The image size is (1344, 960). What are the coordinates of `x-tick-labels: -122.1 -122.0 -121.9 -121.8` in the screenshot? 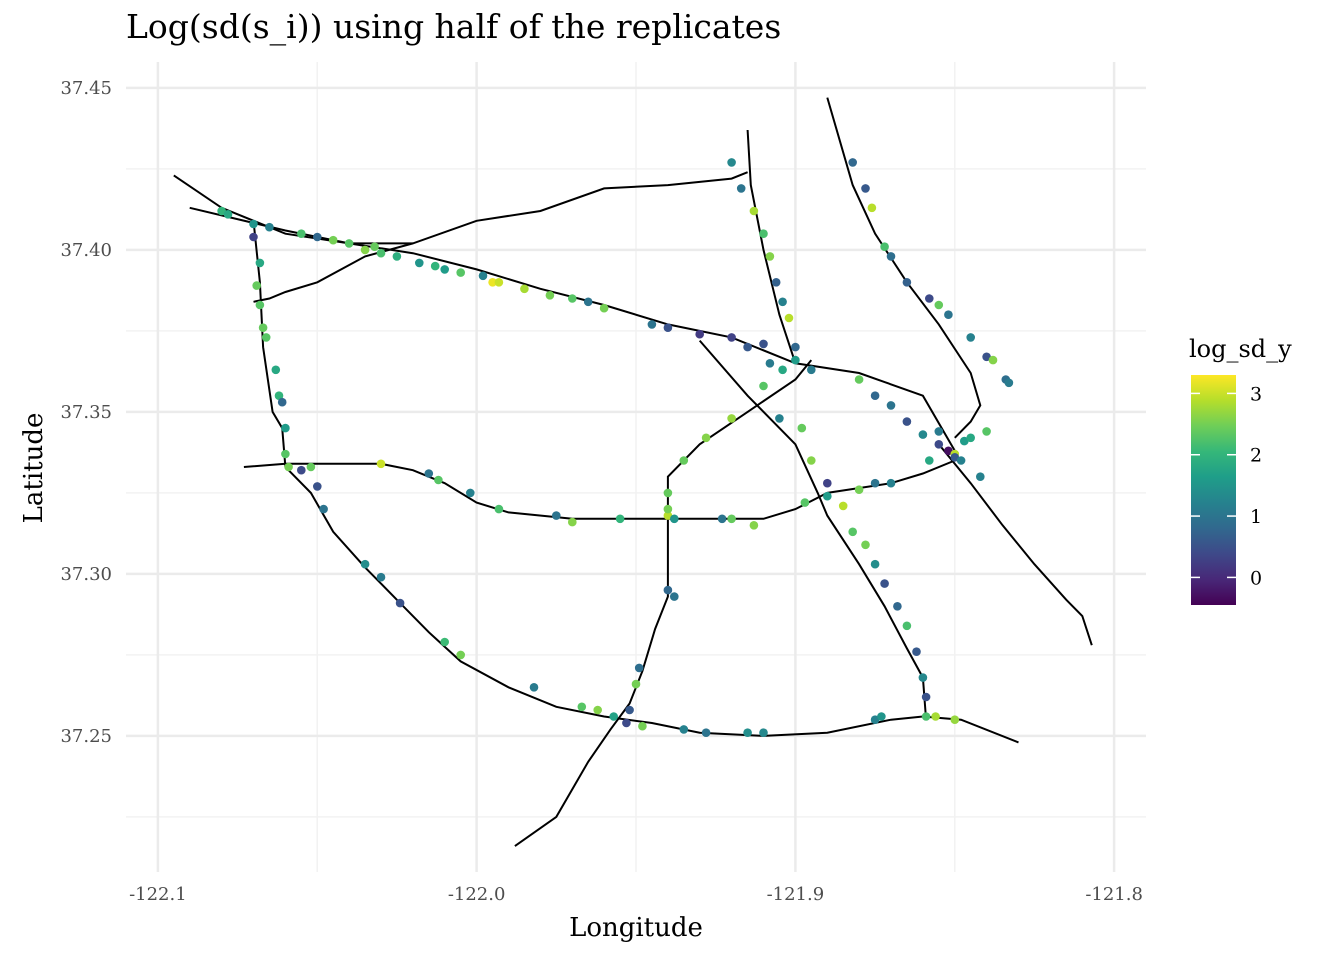 It's located at (636, 894).